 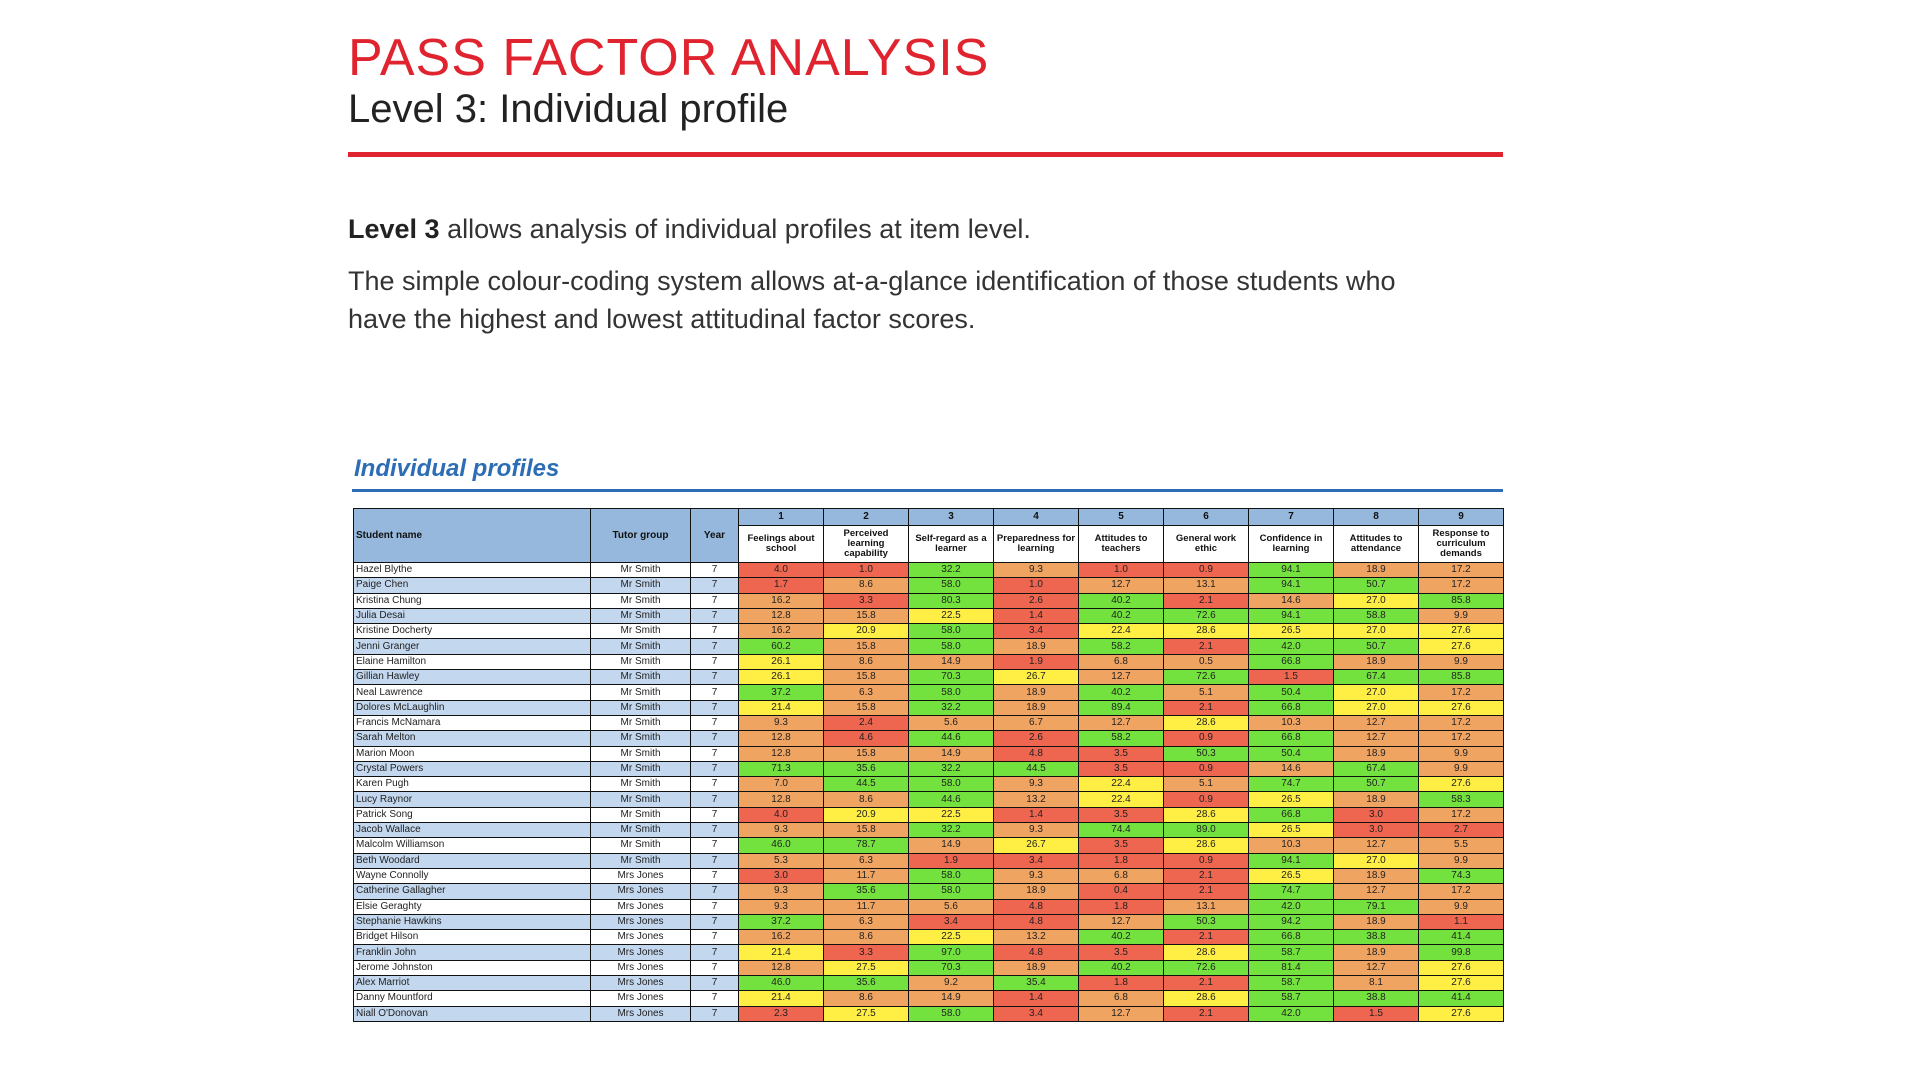 I want to click on factor-score-3: 44.6, so click(x=951, y=738).